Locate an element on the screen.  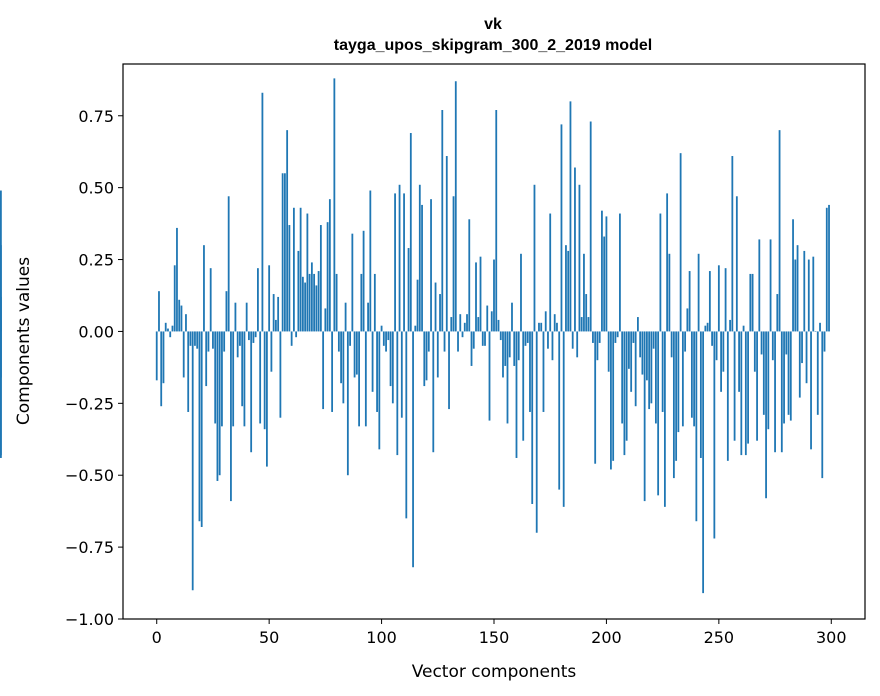
x-tick-label: 50 is located at coordinates (269, 637).